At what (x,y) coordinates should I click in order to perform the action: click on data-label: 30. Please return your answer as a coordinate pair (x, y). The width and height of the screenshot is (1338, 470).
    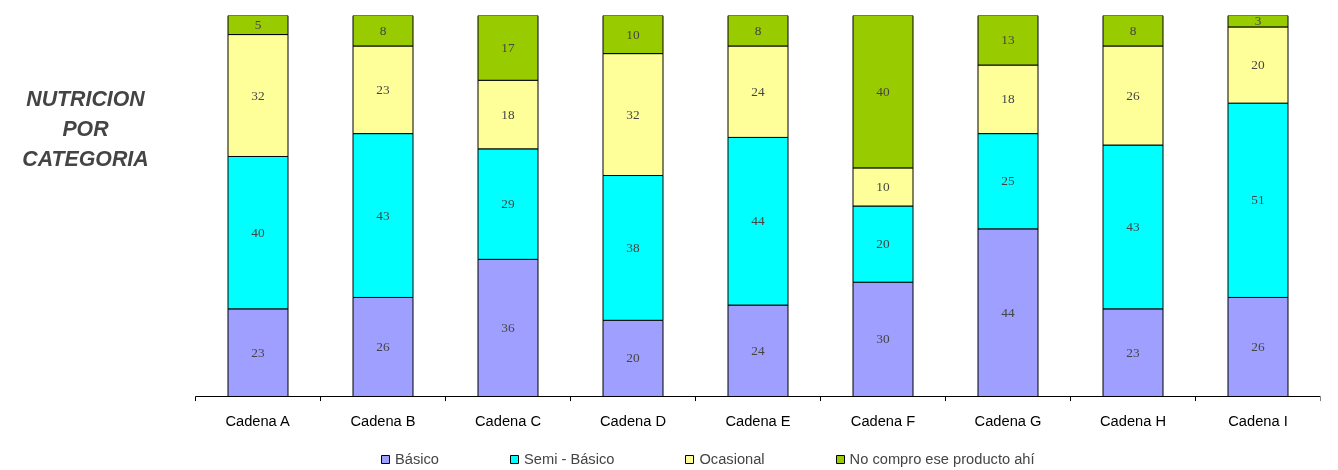
    Looking at the image, I should click on (883, 339).